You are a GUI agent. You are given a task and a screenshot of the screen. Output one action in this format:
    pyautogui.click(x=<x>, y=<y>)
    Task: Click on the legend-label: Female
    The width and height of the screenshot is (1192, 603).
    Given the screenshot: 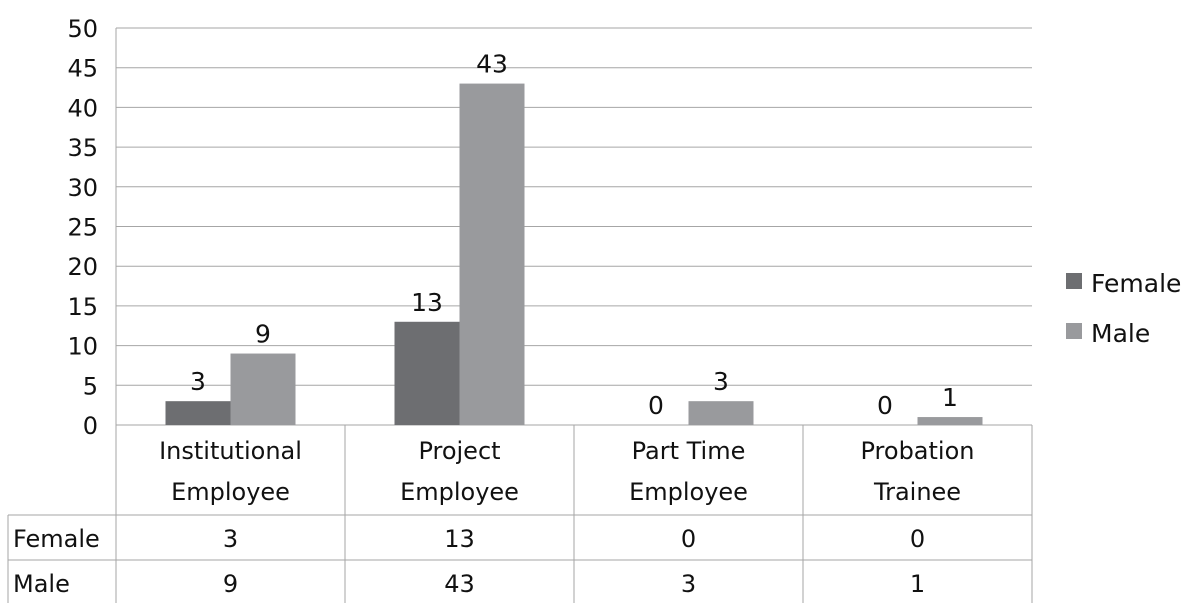 What is the action you would take?
    pyautogui.click(x=1136, y=283)
    